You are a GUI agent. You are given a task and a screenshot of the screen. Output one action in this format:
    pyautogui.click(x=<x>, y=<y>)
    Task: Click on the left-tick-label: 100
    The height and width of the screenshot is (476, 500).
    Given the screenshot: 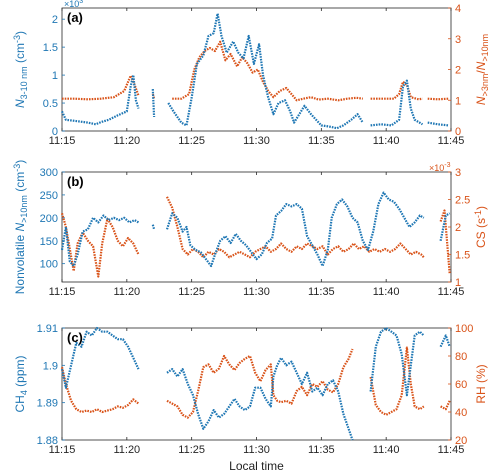 What is the action you would take?
    pyautogui.click(x=49, y=265)
    